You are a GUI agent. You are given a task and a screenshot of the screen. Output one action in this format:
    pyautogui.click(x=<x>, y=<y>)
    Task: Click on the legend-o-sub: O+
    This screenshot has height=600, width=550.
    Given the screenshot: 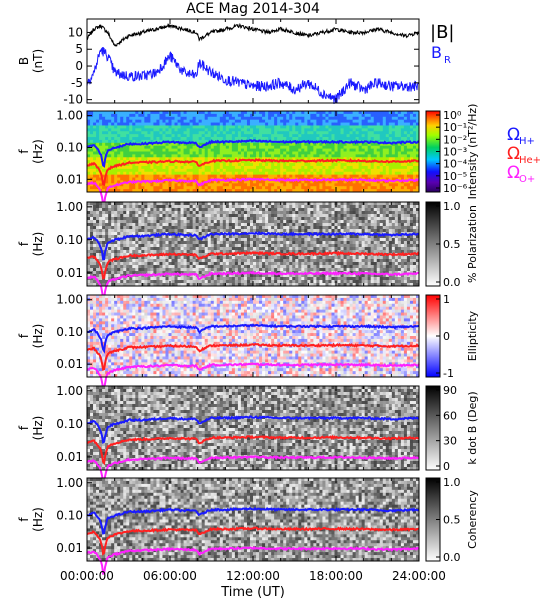 What is the action you would take?
    pyautogui.click(x=527, y=179)
    